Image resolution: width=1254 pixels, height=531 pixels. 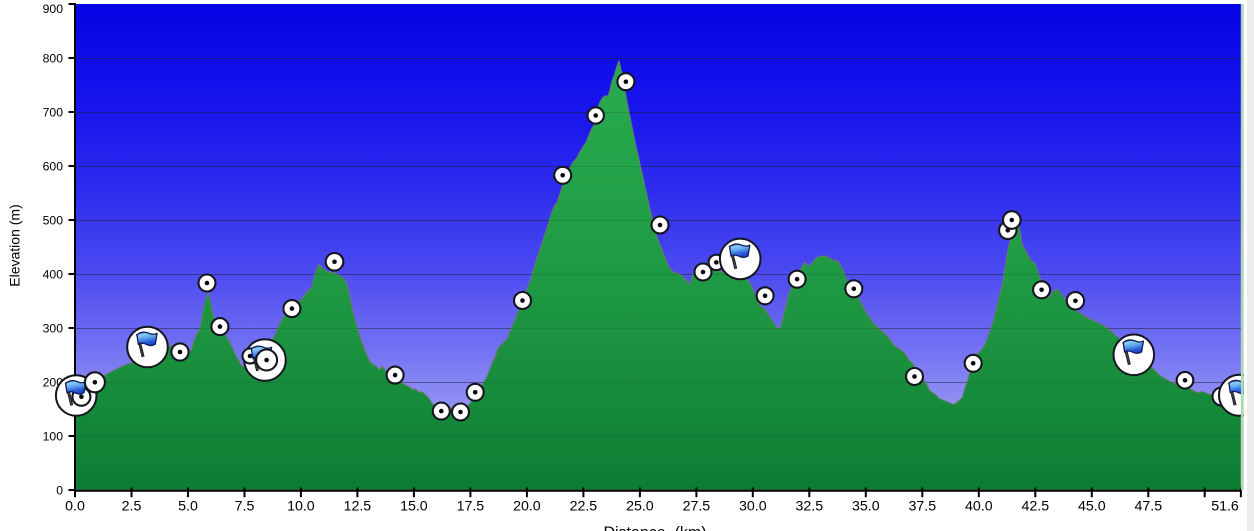 I want to click on svg-text: 45.0, so click(x=1092, y=507).